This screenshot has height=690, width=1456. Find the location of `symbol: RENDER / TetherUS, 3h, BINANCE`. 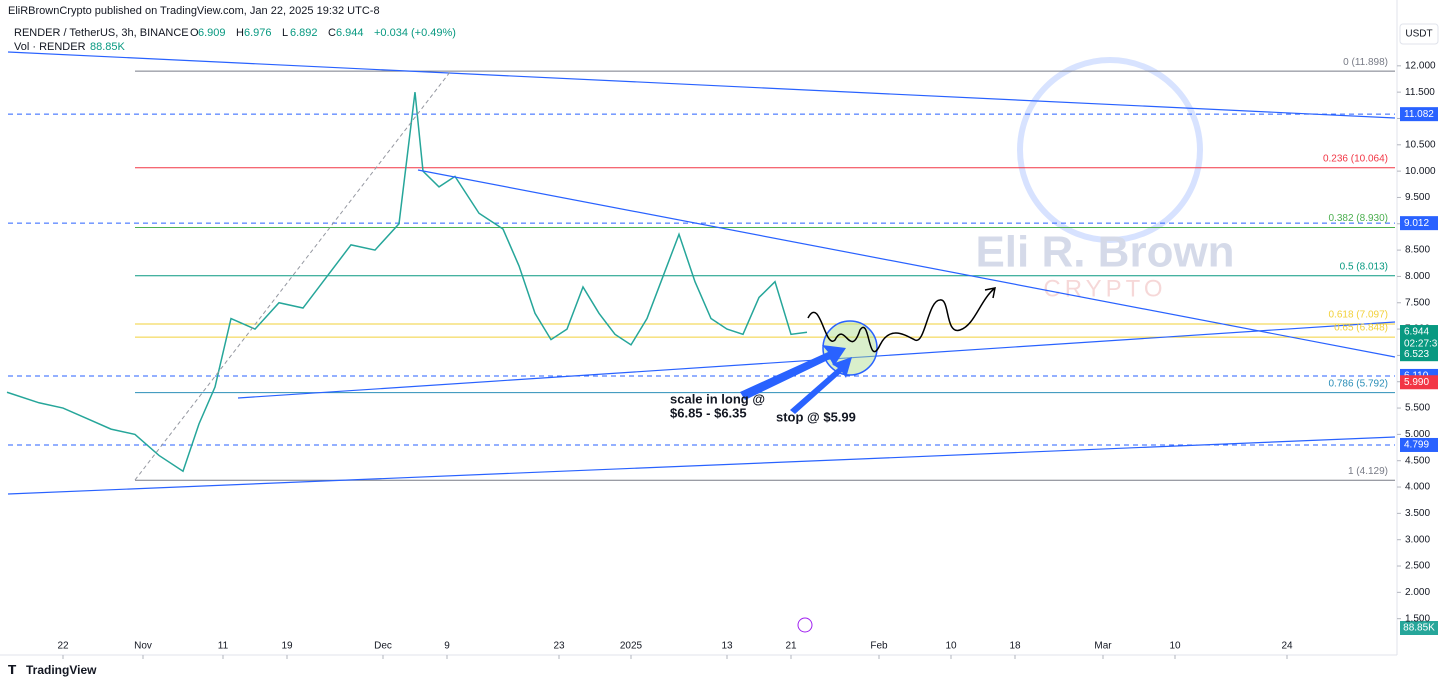

symbol: RENDER / TetherUS, 3h, BINANCE is located at coordinates (101, 33).